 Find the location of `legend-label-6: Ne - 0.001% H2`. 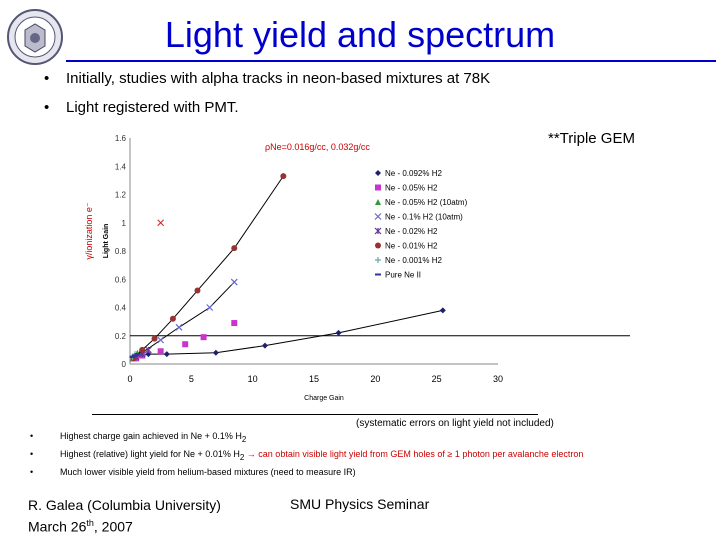

legend-label-6: Ne - 0.001% H2 is located at coordinates (413, 260).